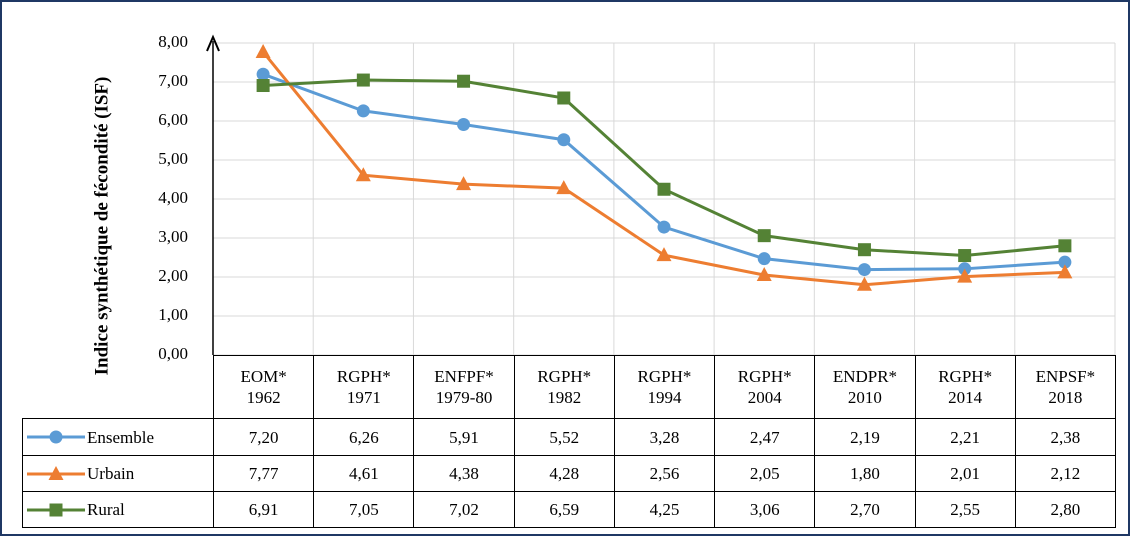 This screenshot has width=1130, height=536. I want to click on legend-cell: Rural, so click(118, 509).